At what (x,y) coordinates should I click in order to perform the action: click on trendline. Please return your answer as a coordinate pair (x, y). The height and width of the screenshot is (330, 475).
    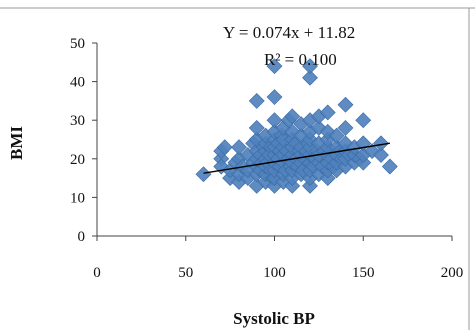
    Looking at the image, I should click on (296, 158).